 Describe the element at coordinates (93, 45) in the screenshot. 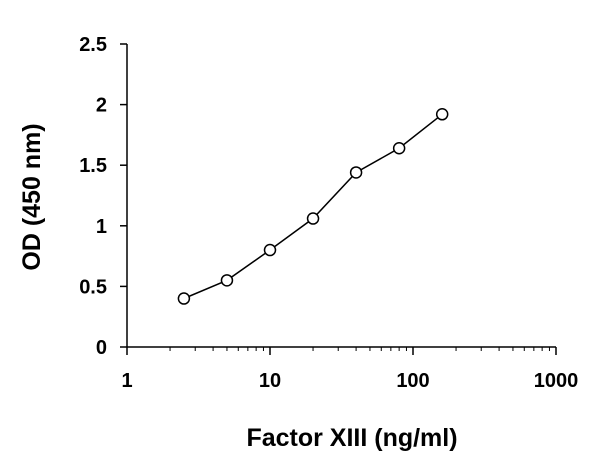

I see `y-tick-label: 2.5` at that location.